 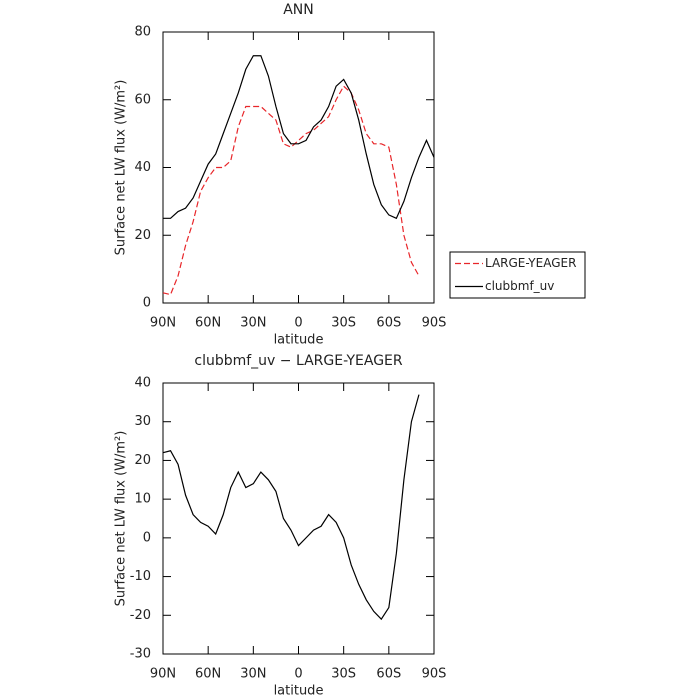 What do you see at coordinates (298, 361) in the screenshot?
I see `chart-title: clubbmf_uv − LARGE-YEAGER` at bounding box center [298, 361].